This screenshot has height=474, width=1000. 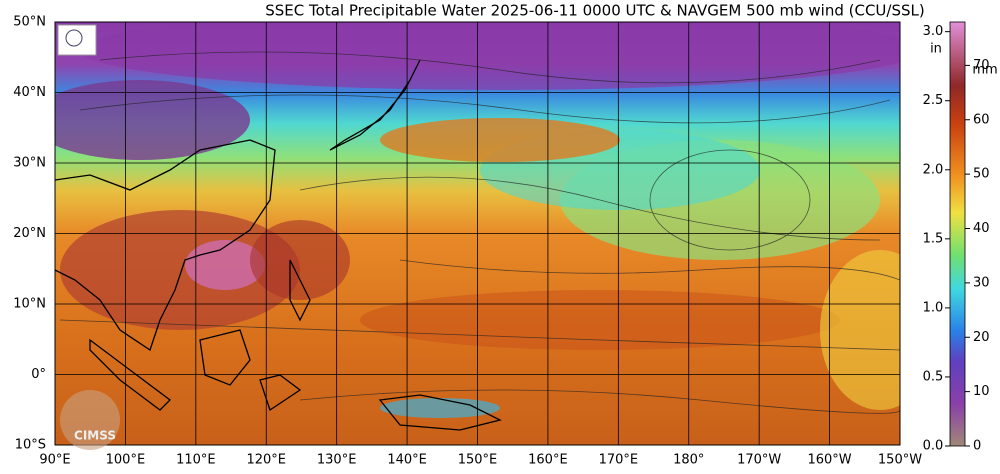 What do you see at coordinates (38, 374) in the screenshot?
I see `lat-label: 0°` at bounding box center [38, 374].